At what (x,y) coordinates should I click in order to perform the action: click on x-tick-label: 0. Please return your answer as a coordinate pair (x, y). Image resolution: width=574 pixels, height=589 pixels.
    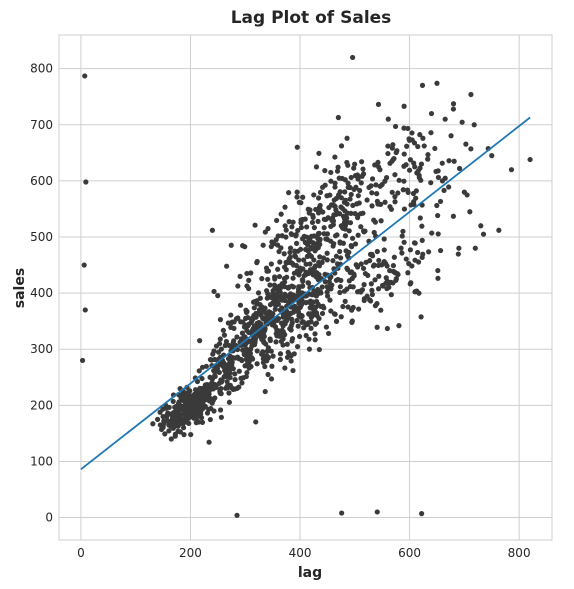
    Looking at the image, I should click on (81, 553).